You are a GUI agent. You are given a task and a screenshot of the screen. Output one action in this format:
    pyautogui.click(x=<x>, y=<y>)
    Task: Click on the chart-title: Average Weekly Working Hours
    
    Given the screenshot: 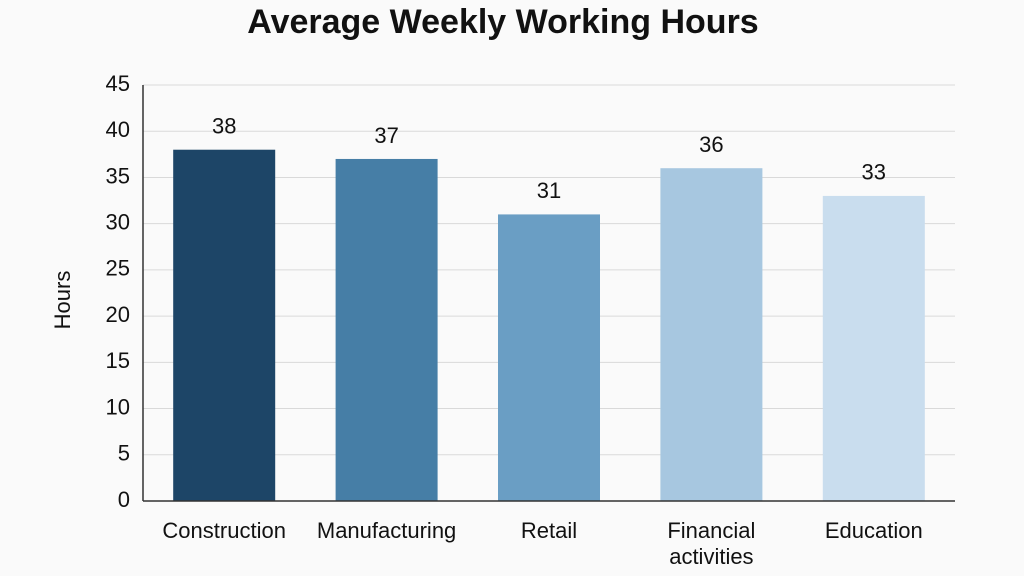 What is the action you would take?
    pyautogui.click(x=502, y=22)
    